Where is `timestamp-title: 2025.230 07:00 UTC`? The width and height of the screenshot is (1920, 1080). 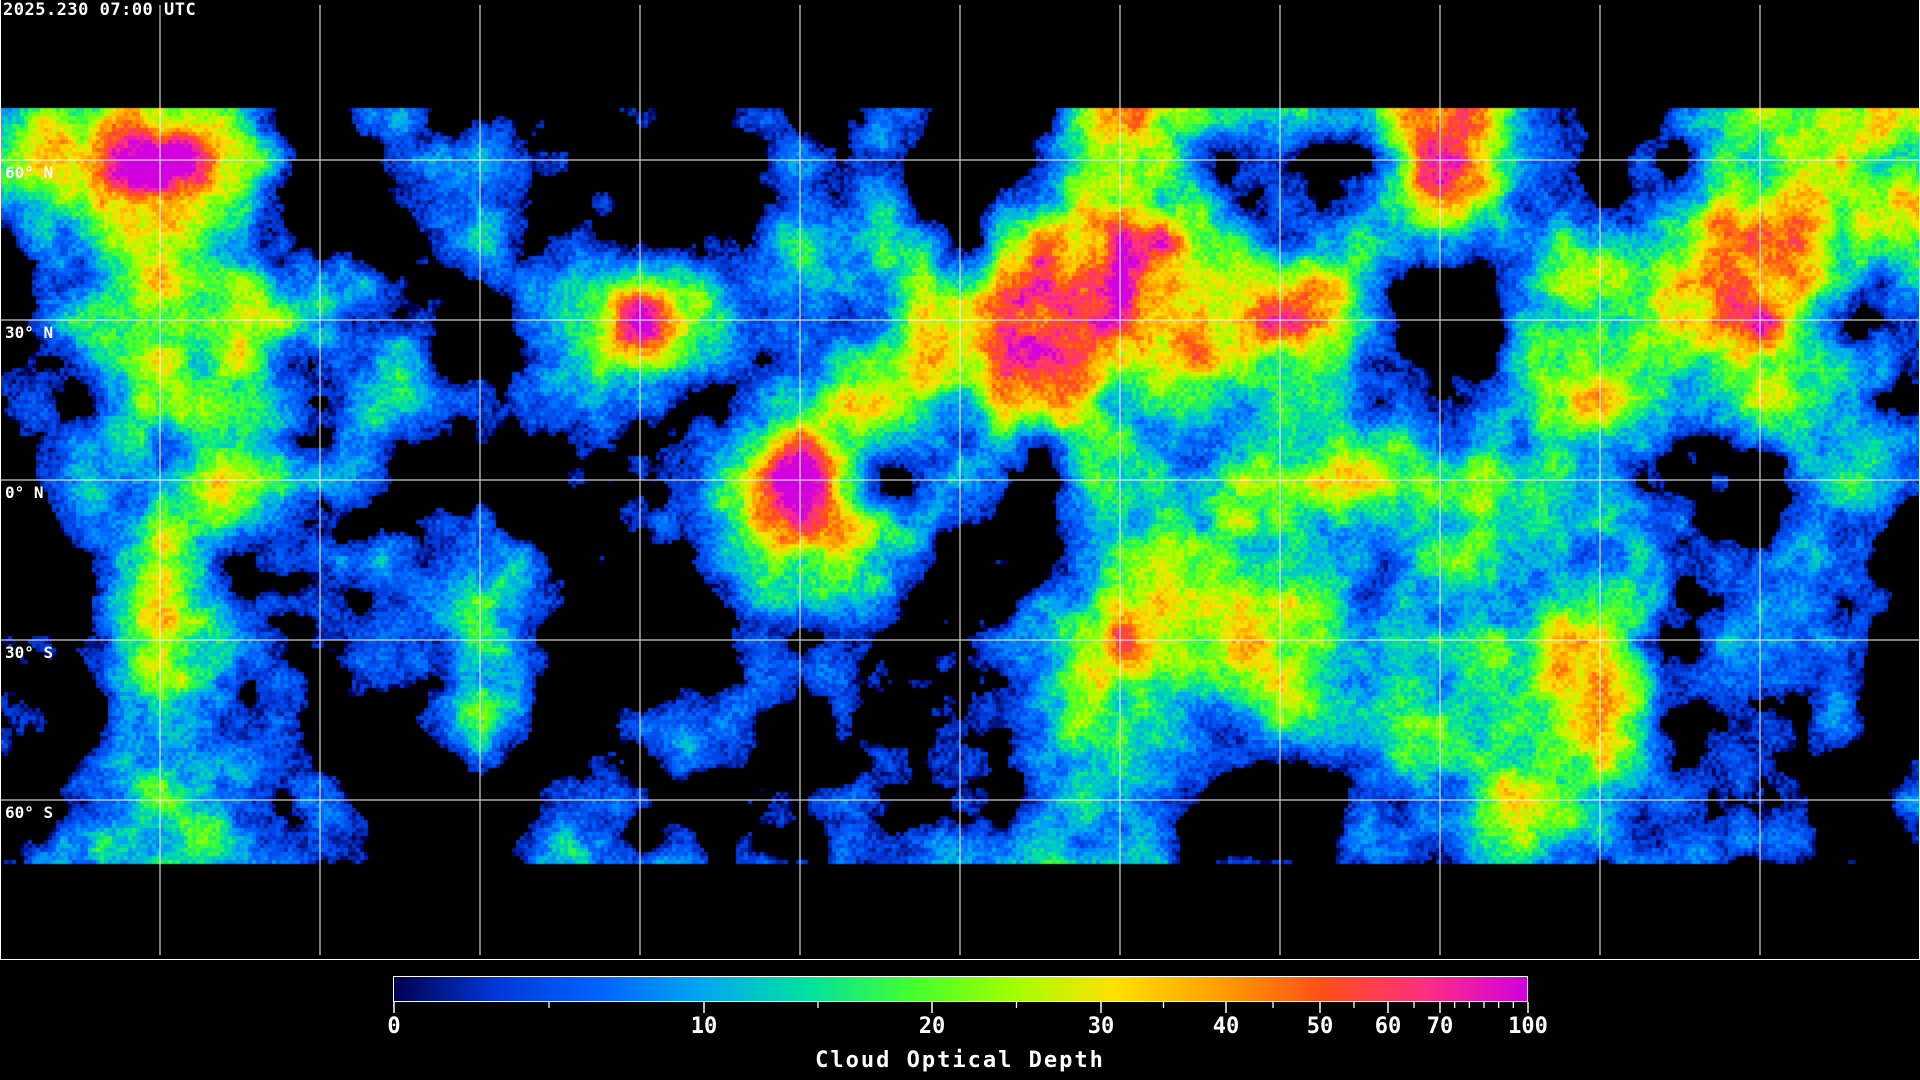
timestamp-title: 2025.230 07:00 UTC is located at coordinates (100, 10).